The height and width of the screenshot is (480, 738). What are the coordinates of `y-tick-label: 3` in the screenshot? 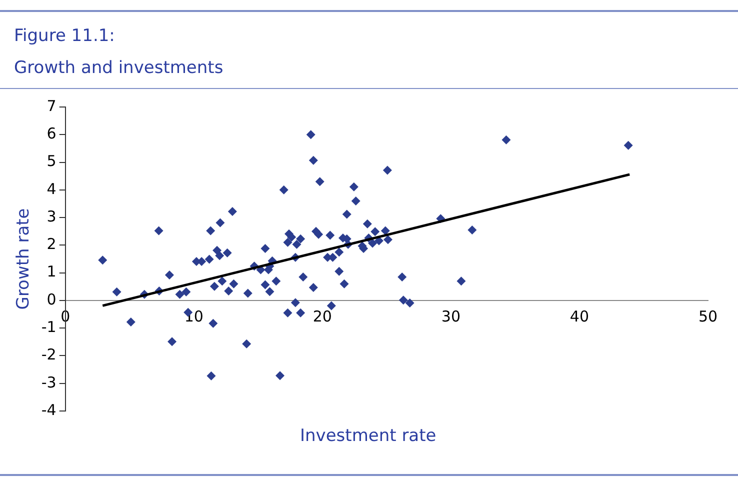 It's located at (51, 216).